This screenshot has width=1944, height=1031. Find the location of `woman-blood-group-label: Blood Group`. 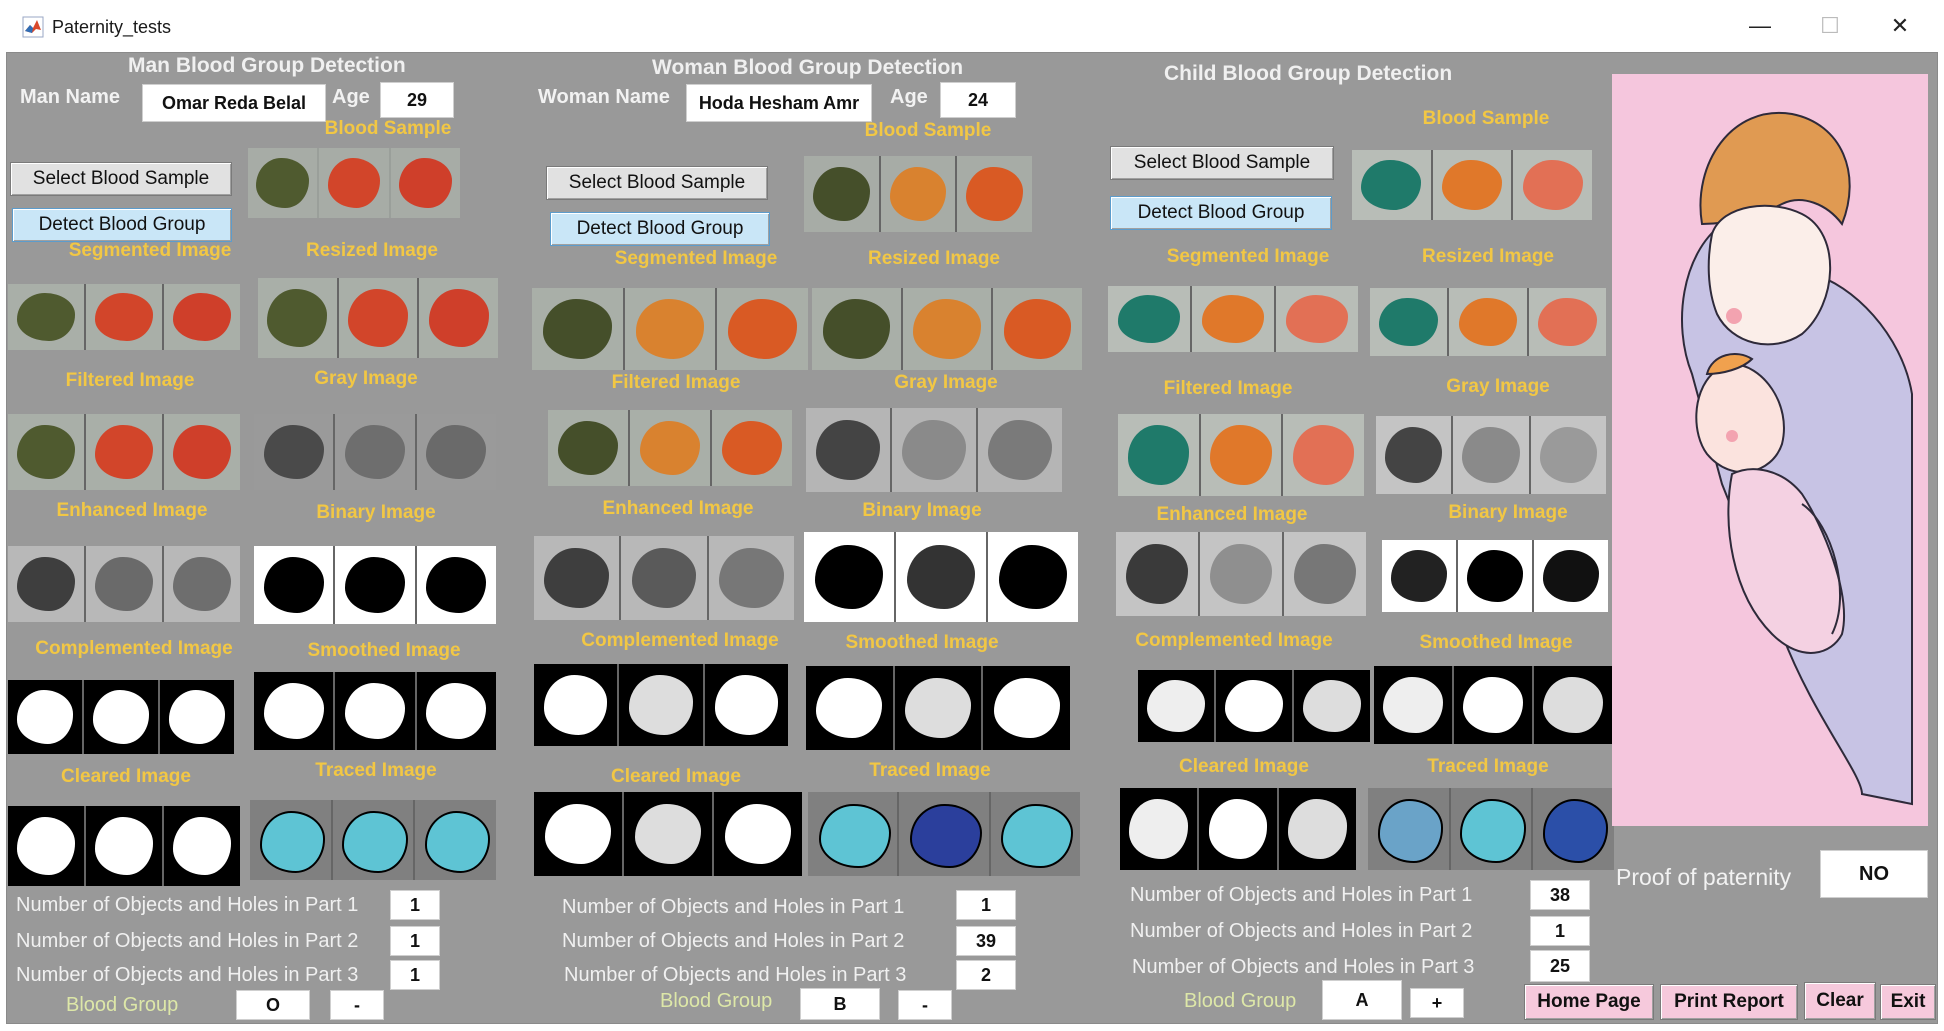

woman-blood-group-label: Blood Group is located at coordinates (716, 1001).